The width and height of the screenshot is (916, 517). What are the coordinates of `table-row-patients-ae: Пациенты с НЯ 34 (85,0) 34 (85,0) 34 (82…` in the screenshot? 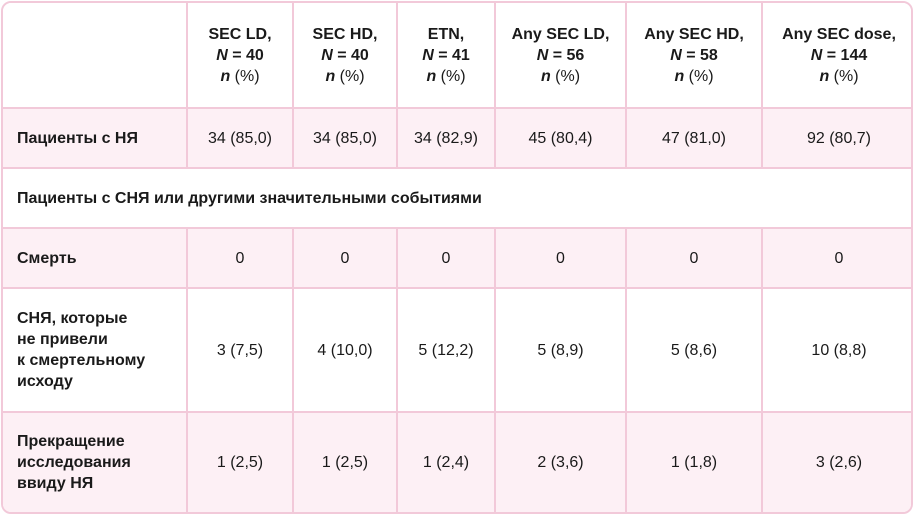 It's located at (457, 138).